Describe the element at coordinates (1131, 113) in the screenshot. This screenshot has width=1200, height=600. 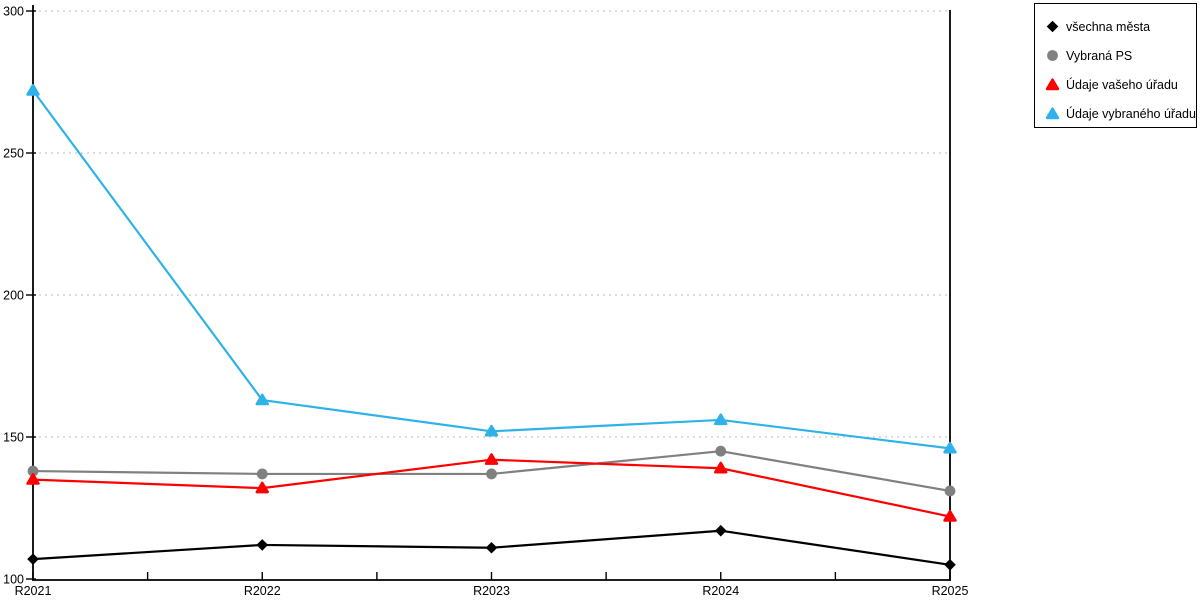
I see `legend-label: Údaje vybraného úřadu` at that location.